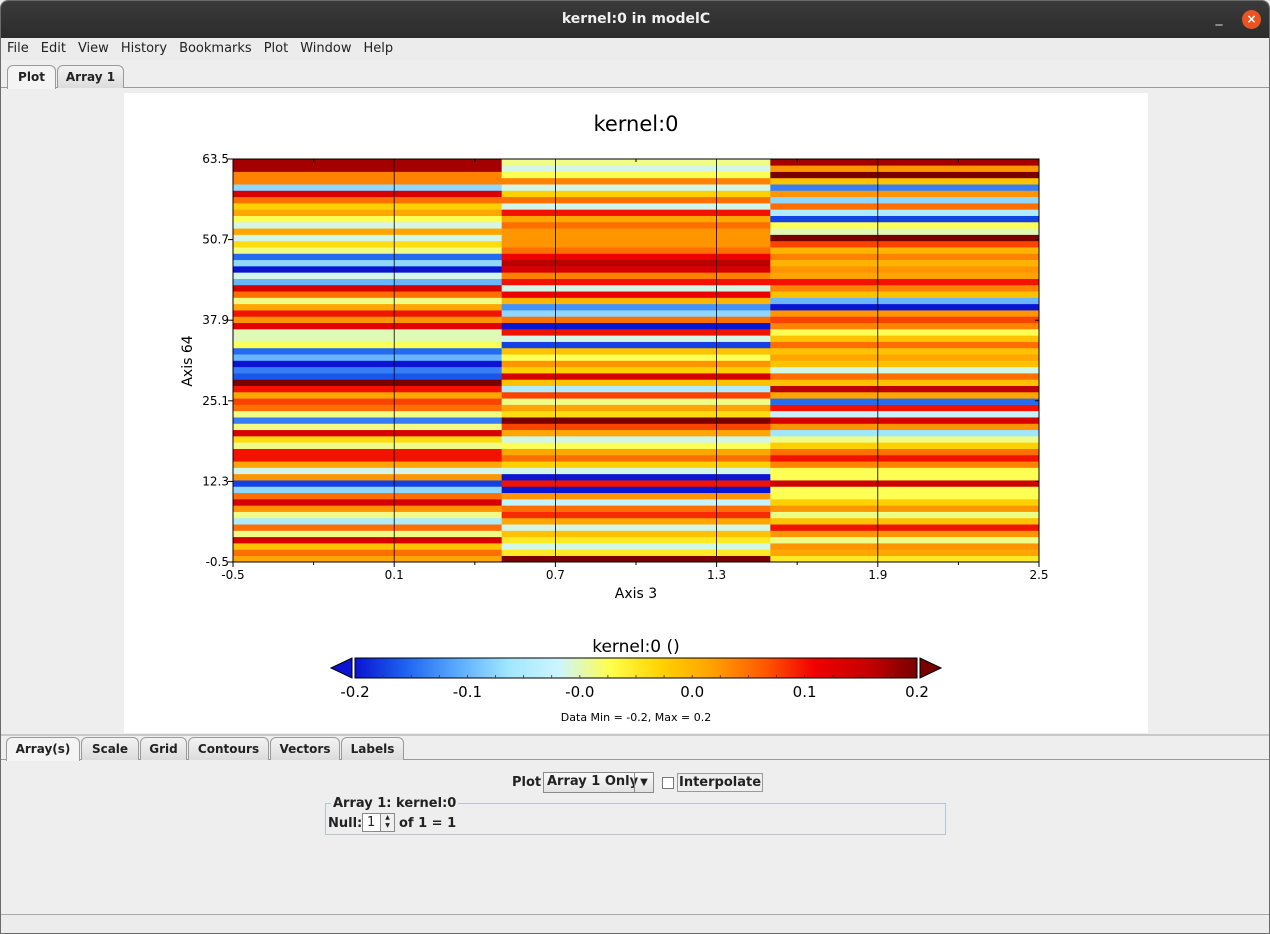 Image resolution: width=1270 pixels, height=934 pixels. I want to click on menu-plot: Plot, so click(276, 48).